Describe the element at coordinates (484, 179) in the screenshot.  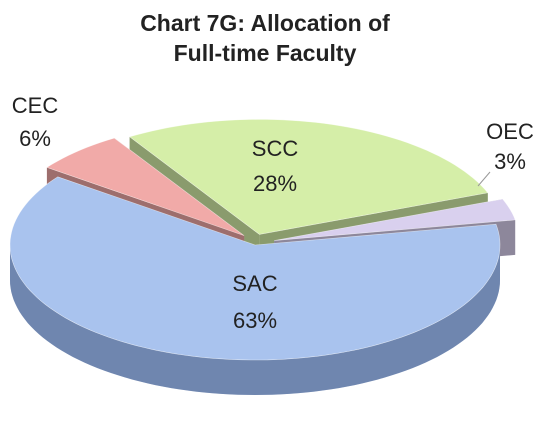
I see `leader-line` at that location.